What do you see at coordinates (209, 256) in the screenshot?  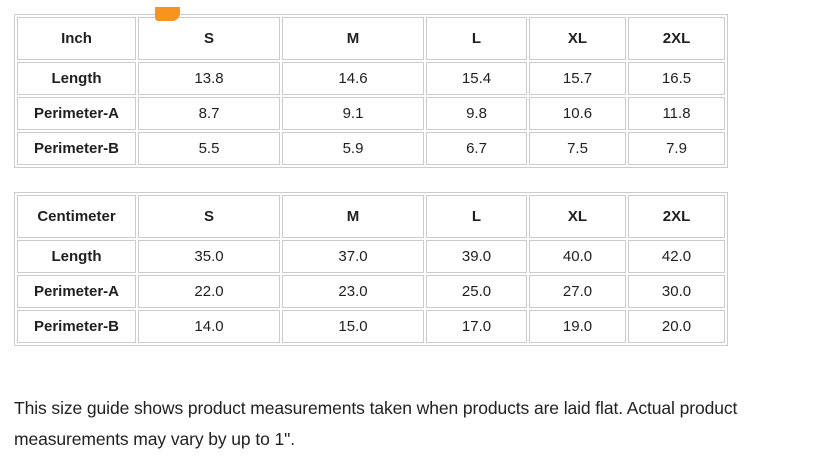 I see `value-cell: 35.0` at bounding box center [209, 256].